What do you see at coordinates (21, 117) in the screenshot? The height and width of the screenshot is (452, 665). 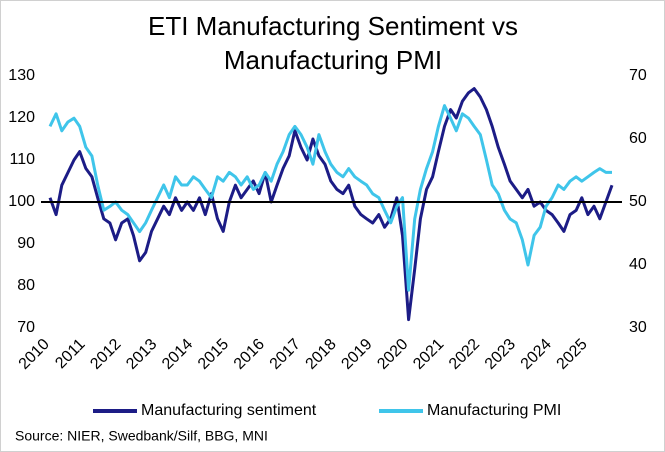 I see `y-tick-label: 120` at bounding box center [21, 117].